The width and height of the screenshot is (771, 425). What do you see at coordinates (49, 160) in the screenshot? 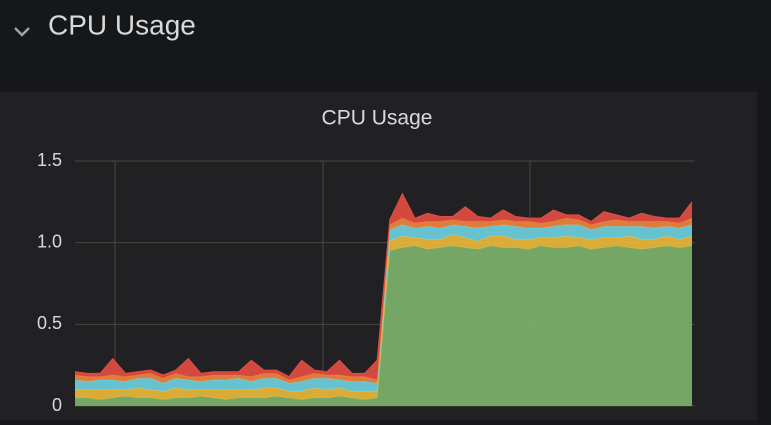
I see `y-tick-label: 1.5` at bounding box center [49, 160].